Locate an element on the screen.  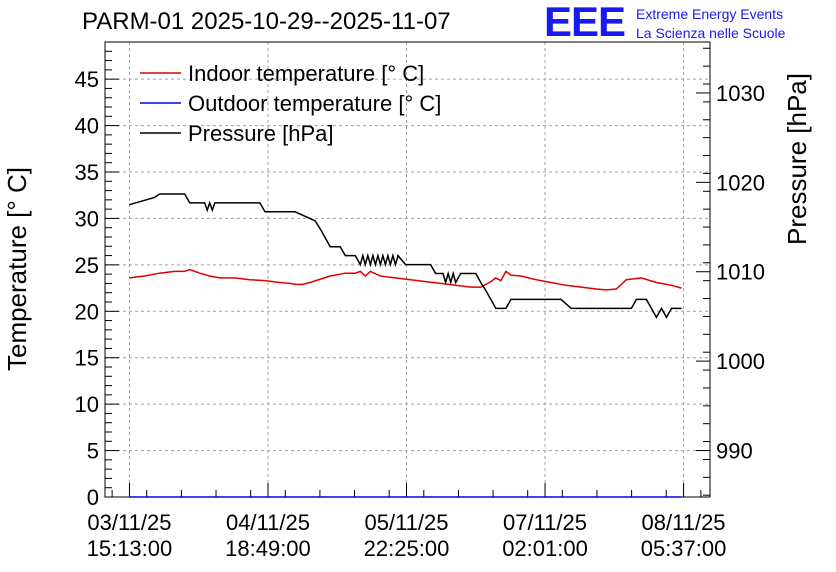
x-tick-label-date: 07/11/25 is located at coordinates (545, 522).